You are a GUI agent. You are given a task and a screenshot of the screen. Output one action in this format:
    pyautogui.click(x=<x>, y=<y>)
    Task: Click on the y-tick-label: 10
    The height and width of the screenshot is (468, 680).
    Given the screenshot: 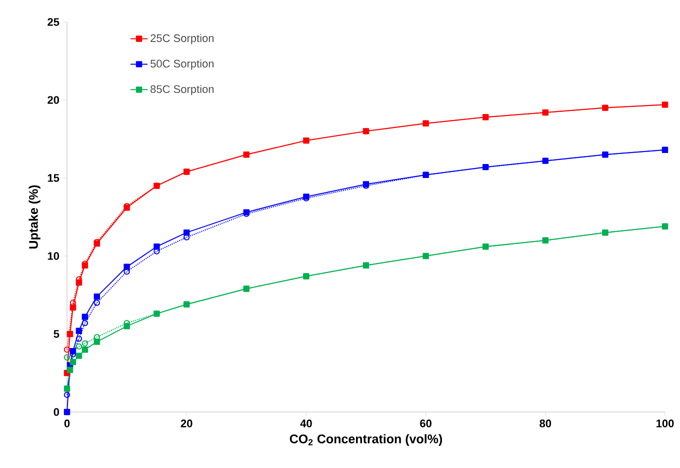 What is the action you would take?
    pyautogui.click(x=54, y=256)
    